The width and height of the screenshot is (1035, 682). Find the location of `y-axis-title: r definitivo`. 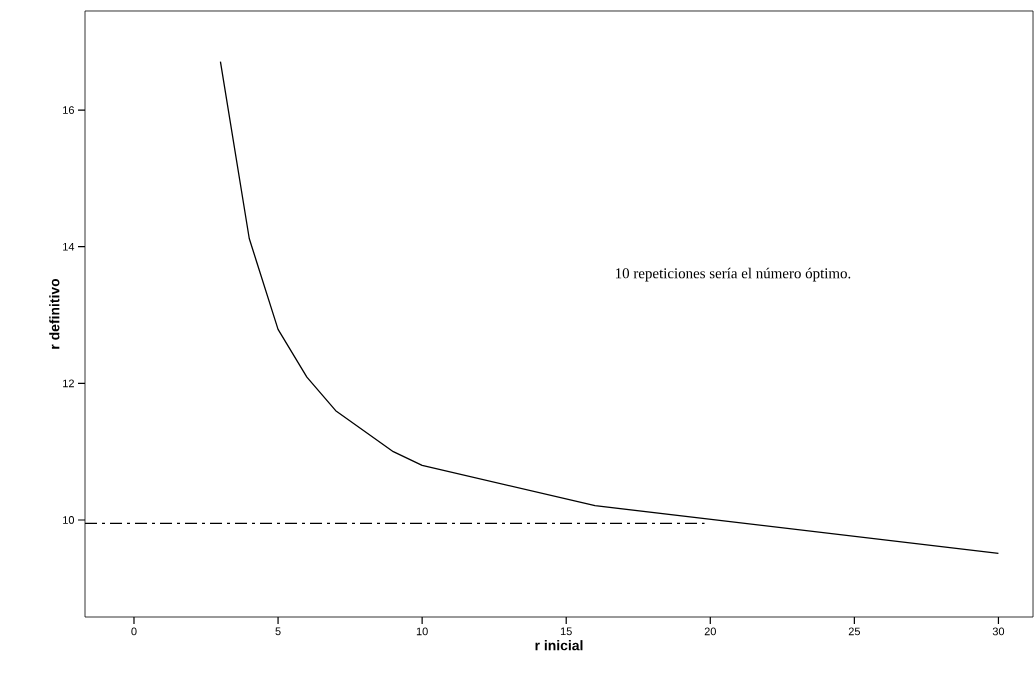

y-axis-title: r definitivo is located at coordinates (54, 313).